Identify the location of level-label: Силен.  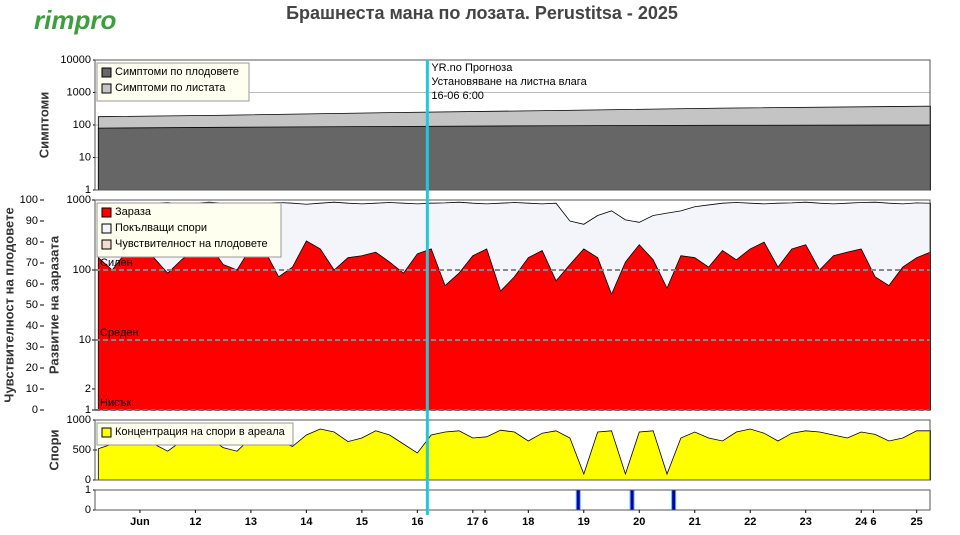
(116, 263).